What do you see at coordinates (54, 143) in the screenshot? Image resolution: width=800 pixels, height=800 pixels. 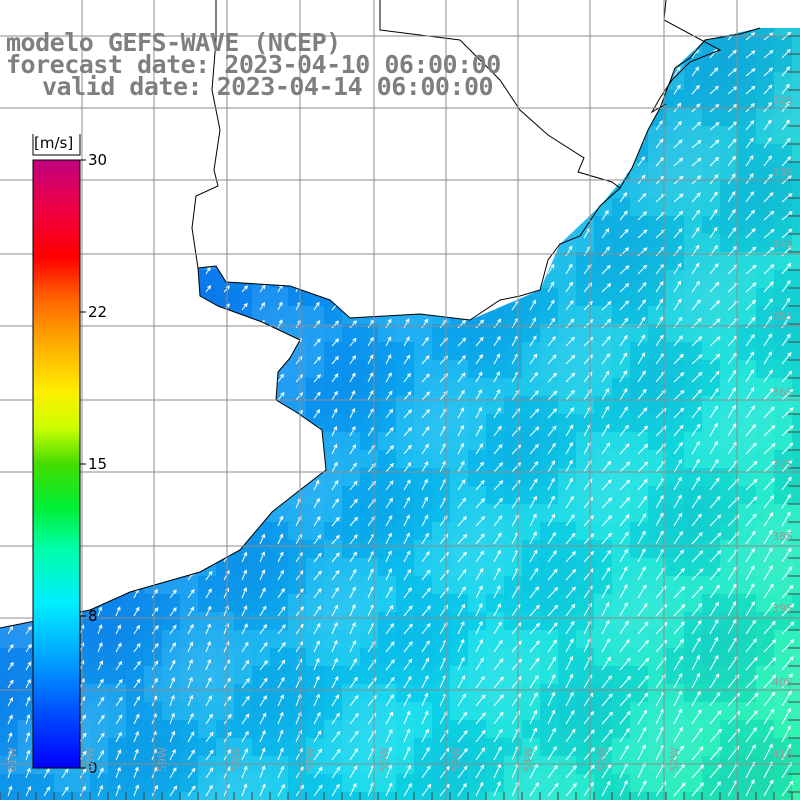 I see `colorbar-unit: [m/s]` at bounding box center [54, 143].